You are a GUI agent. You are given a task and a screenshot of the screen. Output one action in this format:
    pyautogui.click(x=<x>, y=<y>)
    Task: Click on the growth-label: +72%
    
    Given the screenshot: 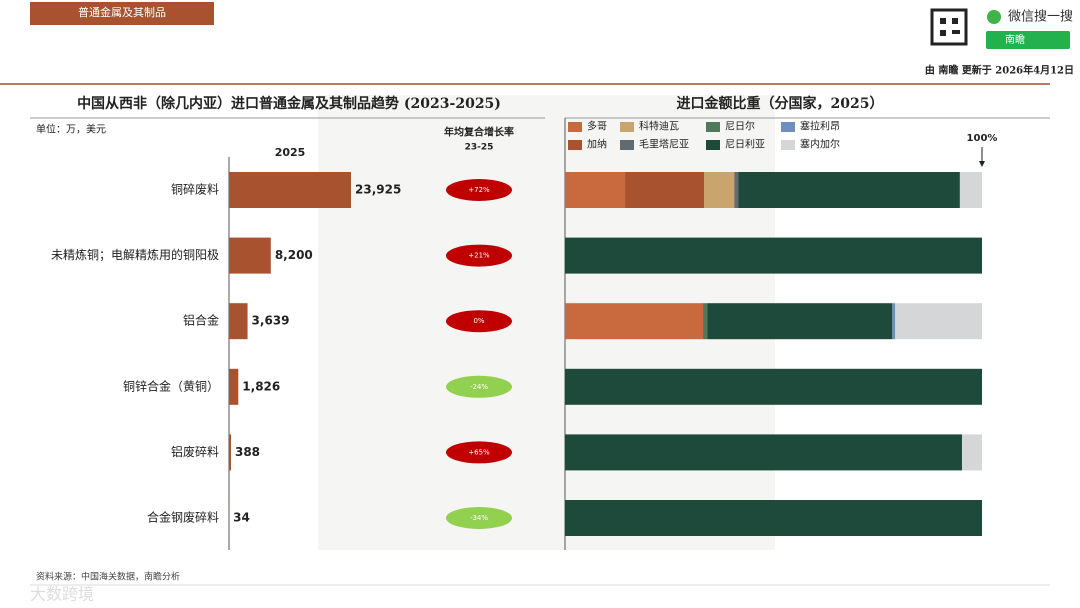 What is the action you would take?
    pyautogui.click(x=479, y=190)
    